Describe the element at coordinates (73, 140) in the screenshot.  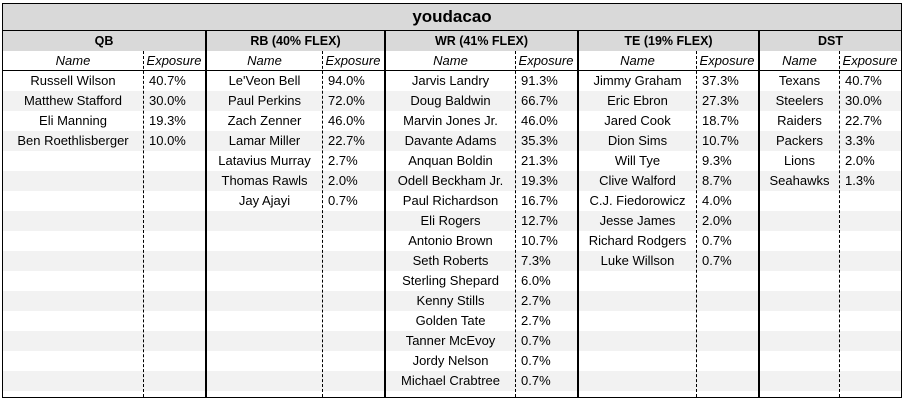
I see `player-name: Ben Roethlisberger` at that location.